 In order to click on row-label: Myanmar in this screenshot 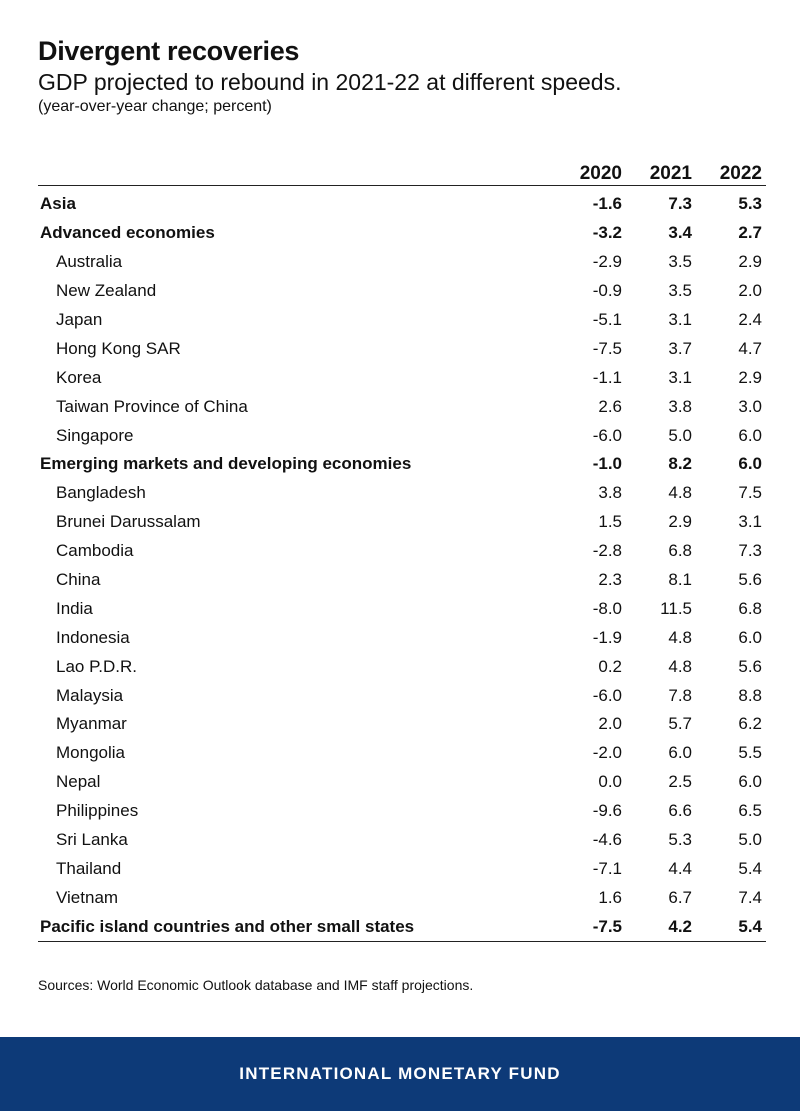, I will do `click(91, 724)`.